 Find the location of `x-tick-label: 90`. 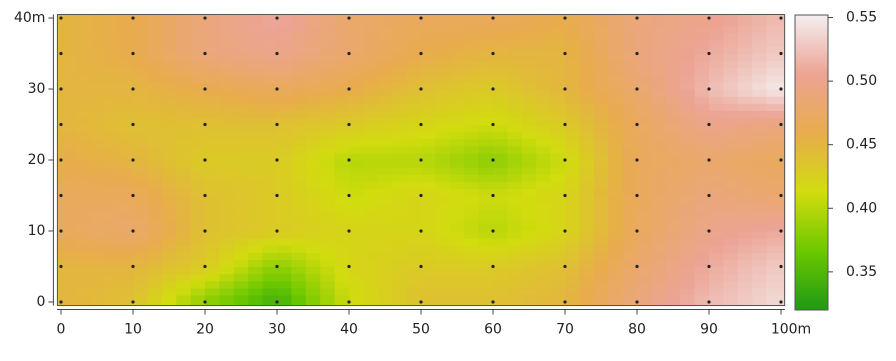

x-tick-label: 90 is located at coordinates (709, 330).